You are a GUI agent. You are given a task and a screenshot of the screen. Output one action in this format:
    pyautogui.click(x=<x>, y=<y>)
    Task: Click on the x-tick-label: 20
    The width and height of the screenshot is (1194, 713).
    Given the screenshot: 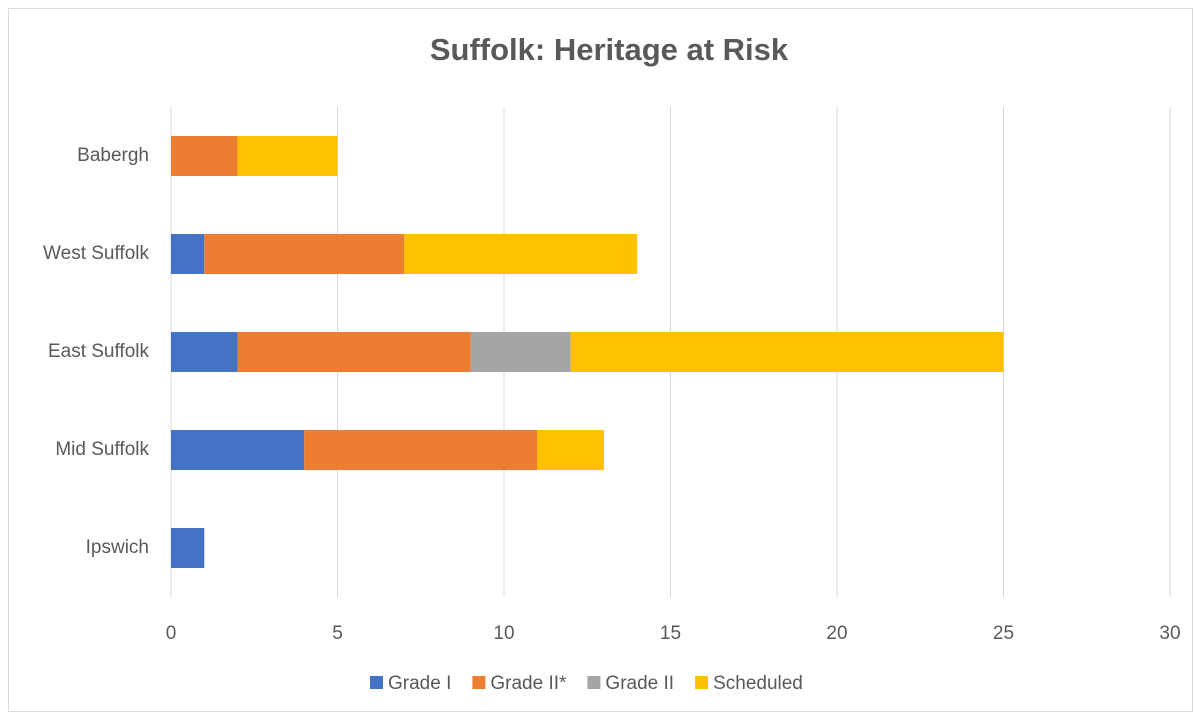 What is the action you would take?
    pyautogui.click(x=836, y=633)
    